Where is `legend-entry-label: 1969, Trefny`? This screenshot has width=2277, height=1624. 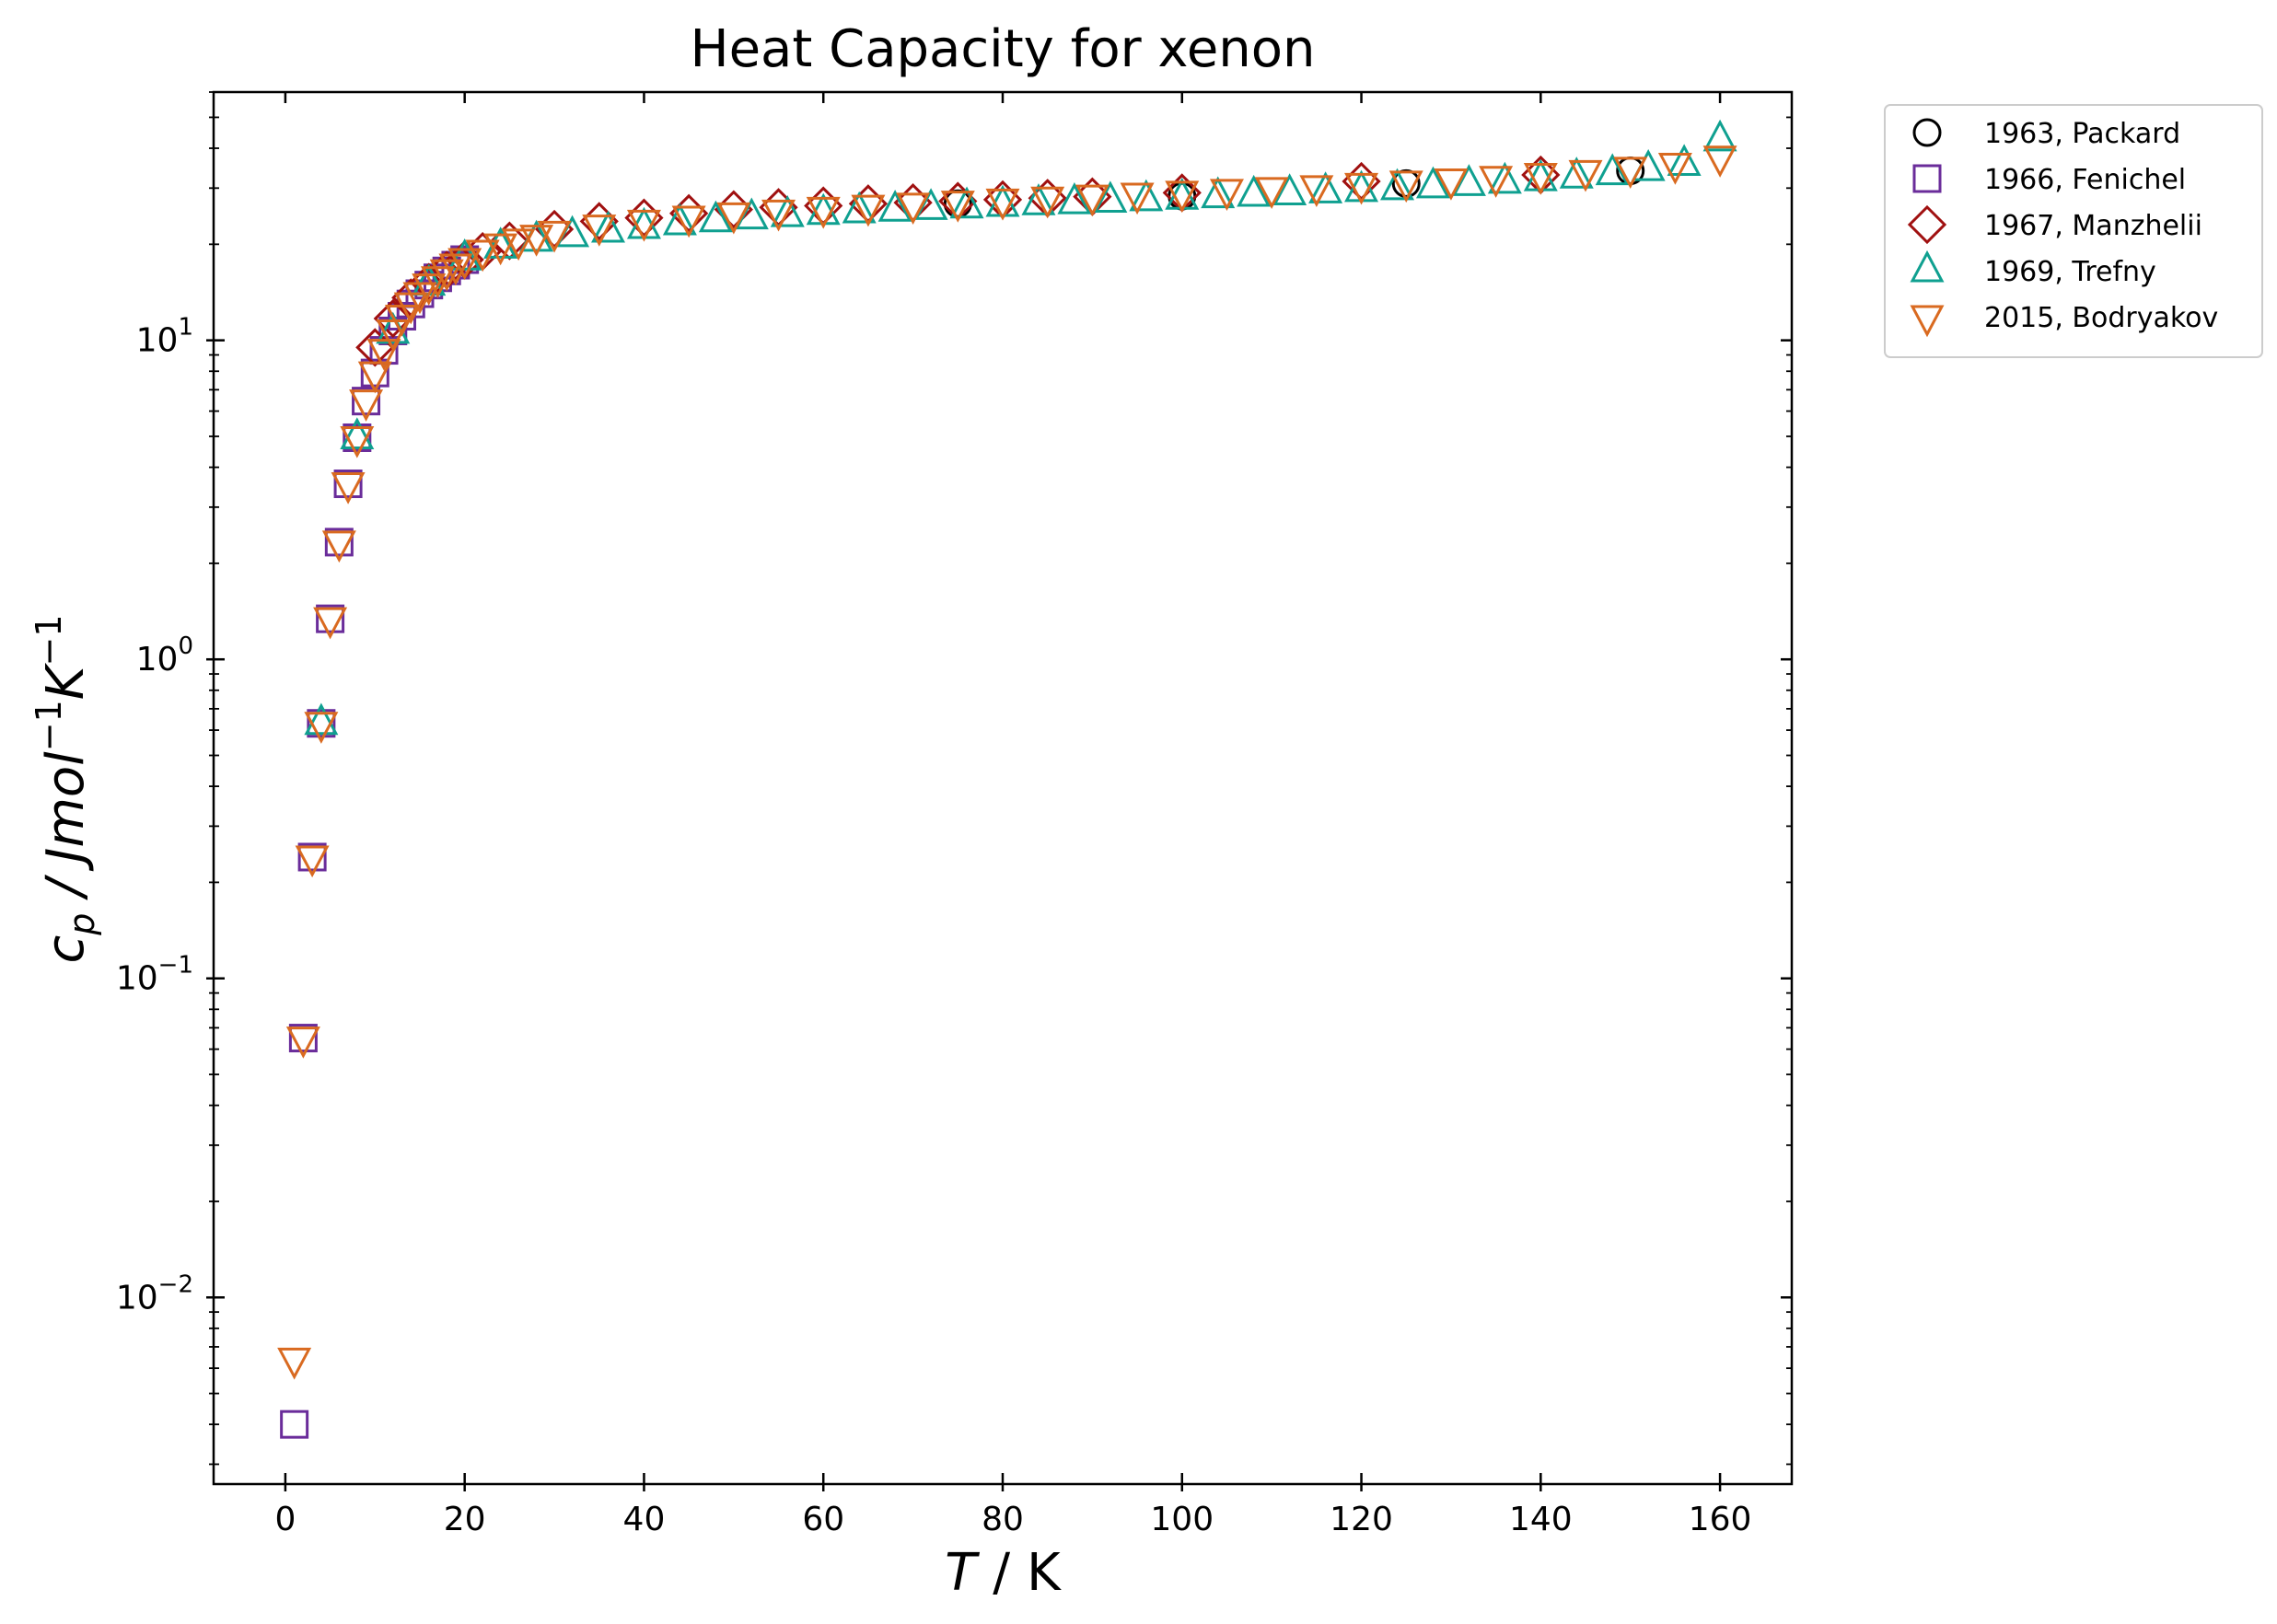 legend-entry-label: 1969, Trefny is located at coordinates (2070, 272).